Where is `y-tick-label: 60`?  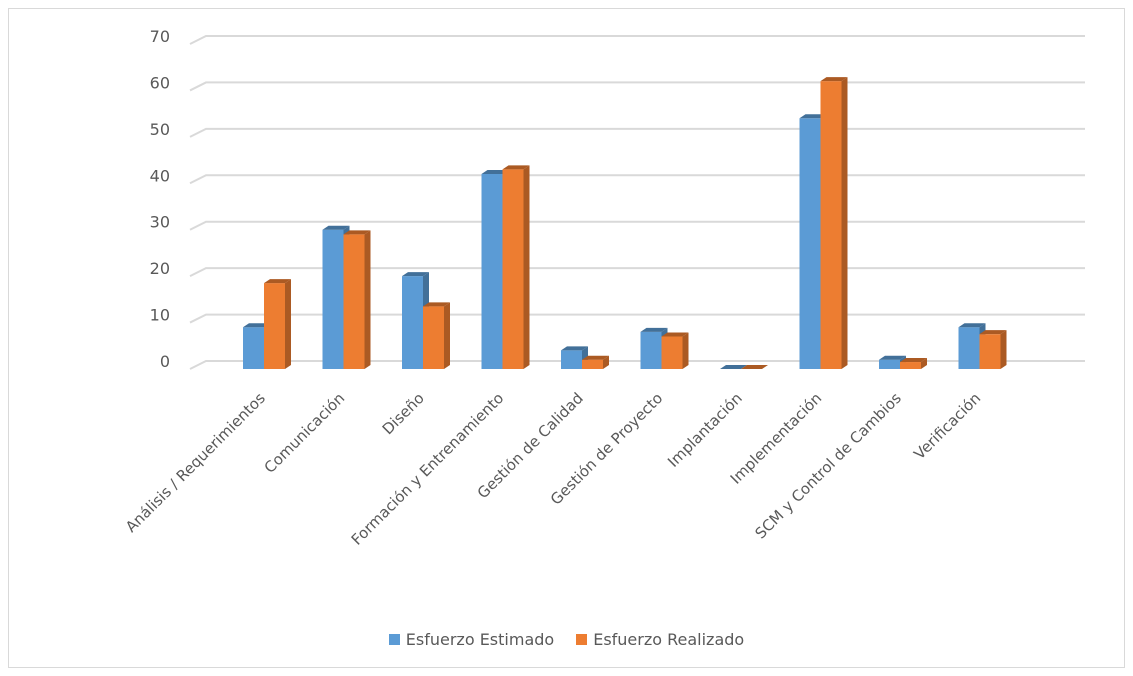 y-tick-label: 60 is located at coordinates (160, 82).